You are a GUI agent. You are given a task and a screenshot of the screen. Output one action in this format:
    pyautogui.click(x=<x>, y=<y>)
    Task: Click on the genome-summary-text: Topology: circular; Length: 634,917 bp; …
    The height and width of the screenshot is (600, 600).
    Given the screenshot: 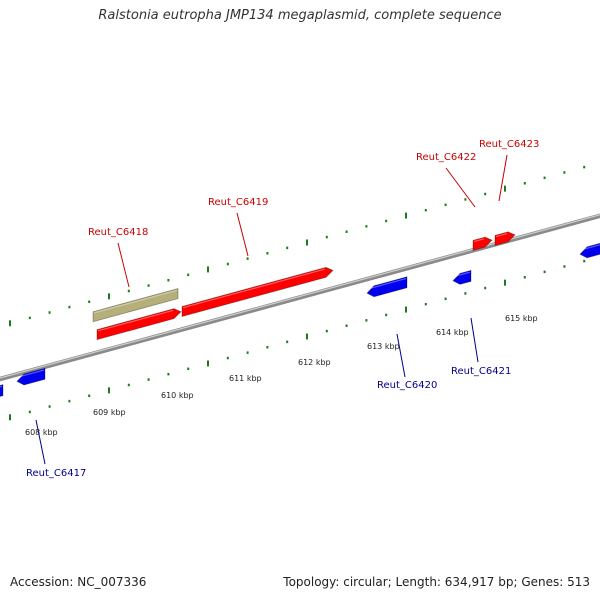 What is the action you would take?
    pyautogui.click(x=436, y=582)
    